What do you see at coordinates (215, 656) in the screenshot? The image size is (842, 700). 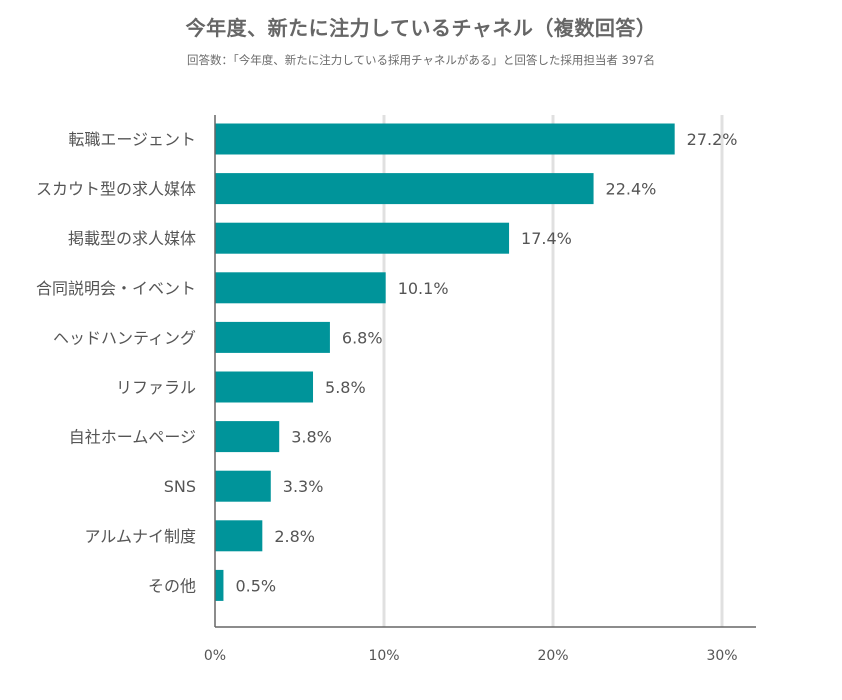 I see `x-tick-label: 0%` at bounding box center [215, 656].